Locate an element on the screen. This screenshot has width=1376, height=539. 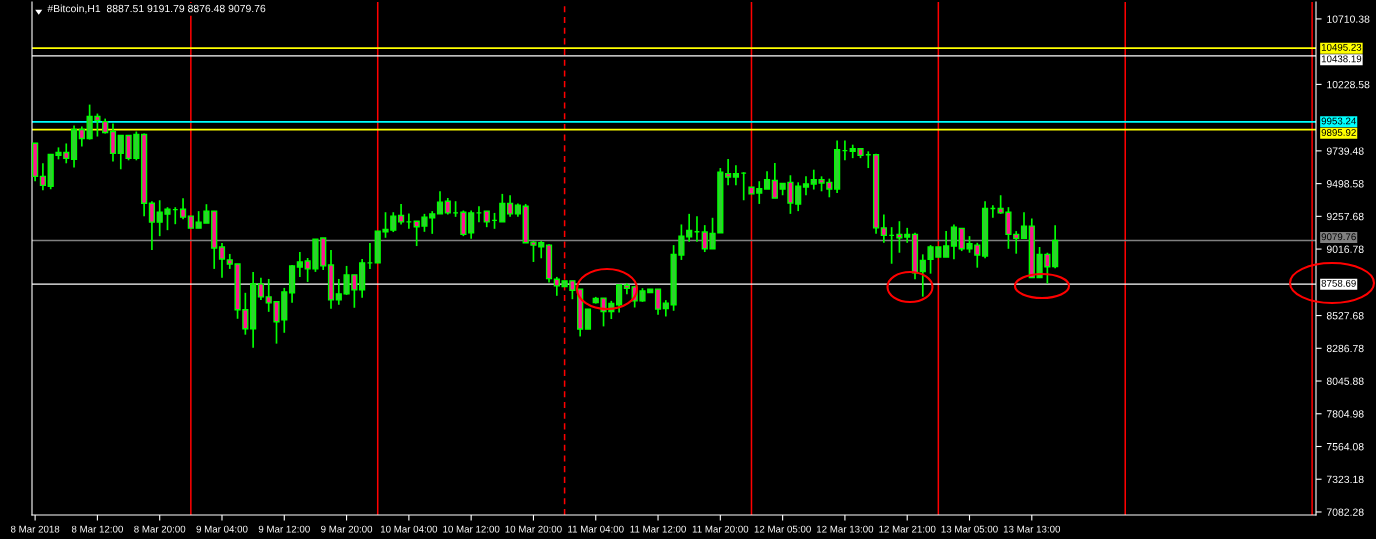
x-tick-label: 11 Mar 04:00 is located at coordinates (596, 529).